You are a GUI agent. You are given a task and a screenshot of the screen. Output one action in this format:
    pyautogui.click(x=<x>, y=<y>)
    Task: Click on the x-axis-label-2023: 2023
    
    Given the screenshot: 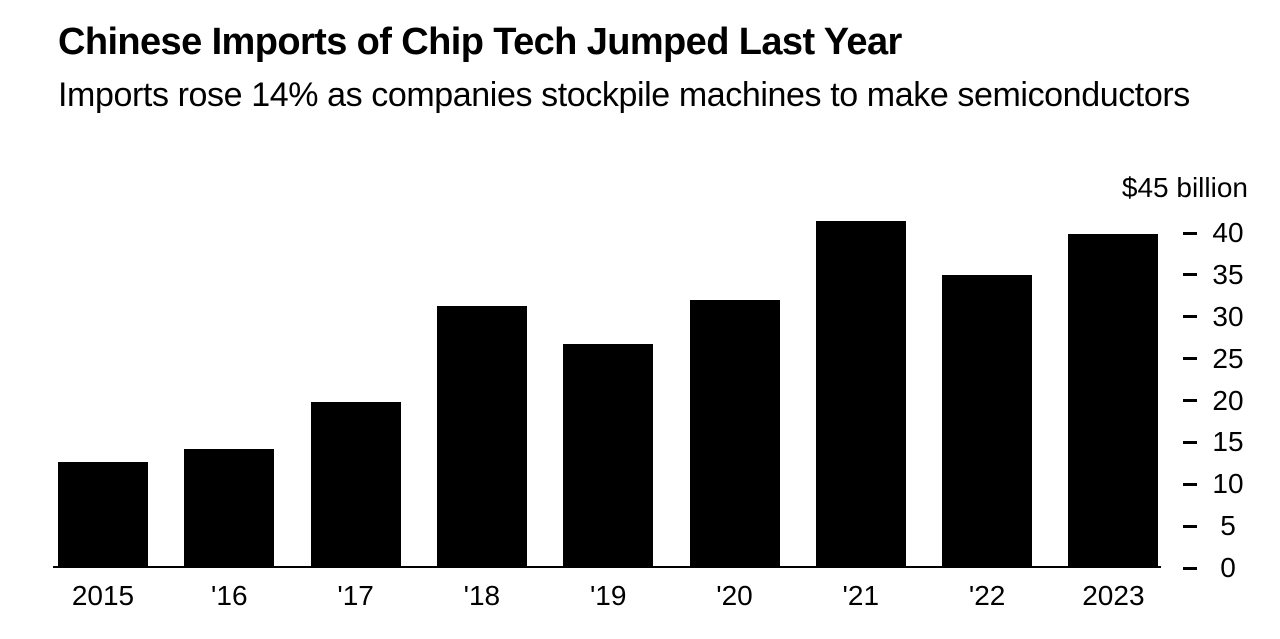 What is the action you would take?
    pyautogui.click(x=1113, y=595)
    